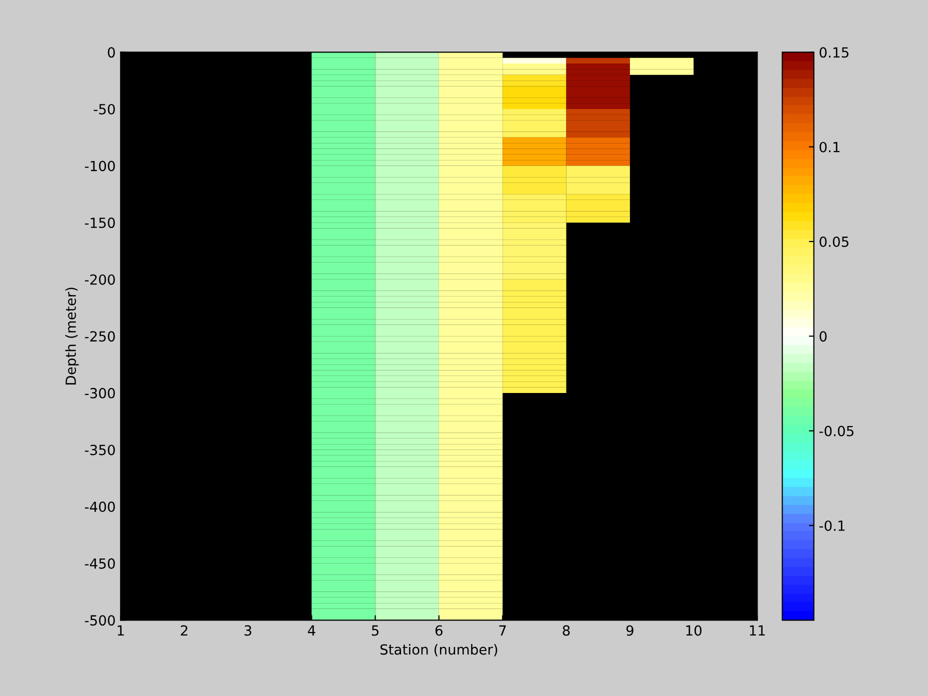 The width and height of the screenshot is (928, 696). Describe the element at coordinates (99, 223) in the screenshot. I see `y-tick-label: -150` at that location.